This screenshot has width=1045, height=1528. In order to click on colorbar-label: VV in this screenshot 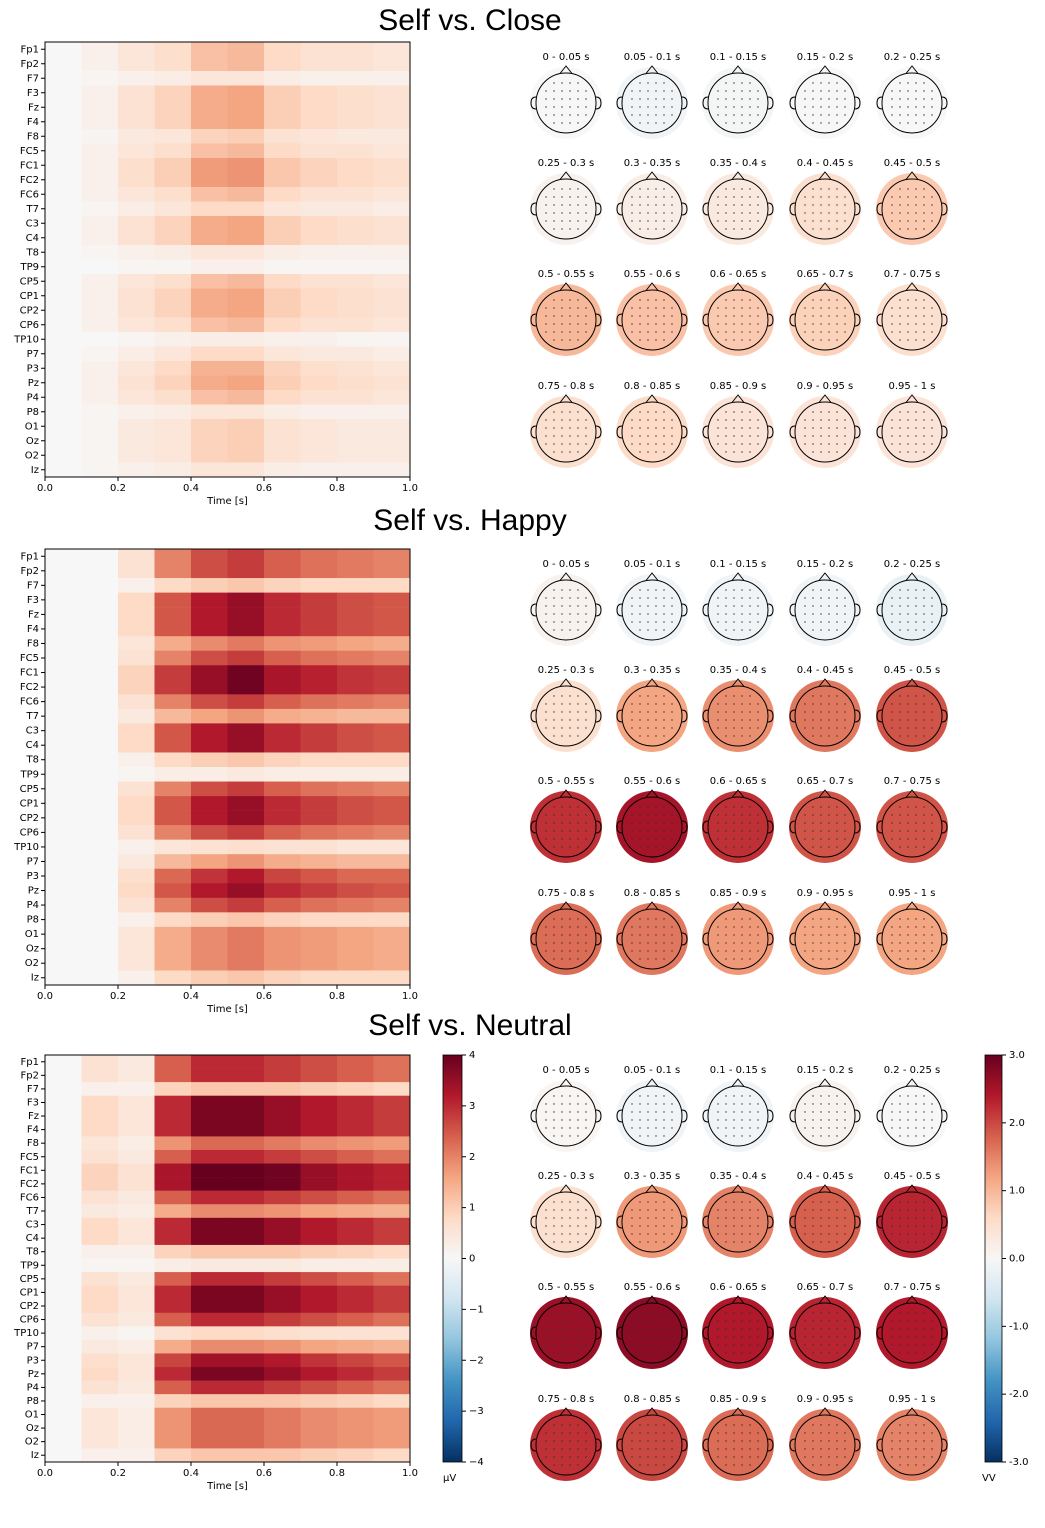, I will do `click(989, 1478)`.